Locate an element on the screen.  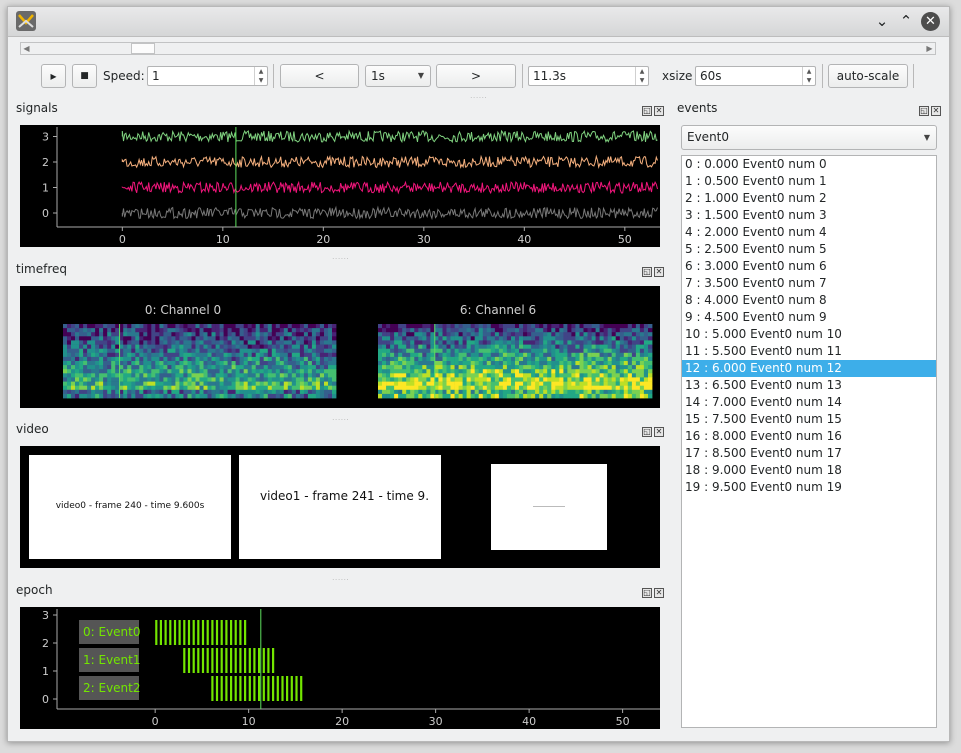
scrollbar-thumb is located at coordinates (143, 48).